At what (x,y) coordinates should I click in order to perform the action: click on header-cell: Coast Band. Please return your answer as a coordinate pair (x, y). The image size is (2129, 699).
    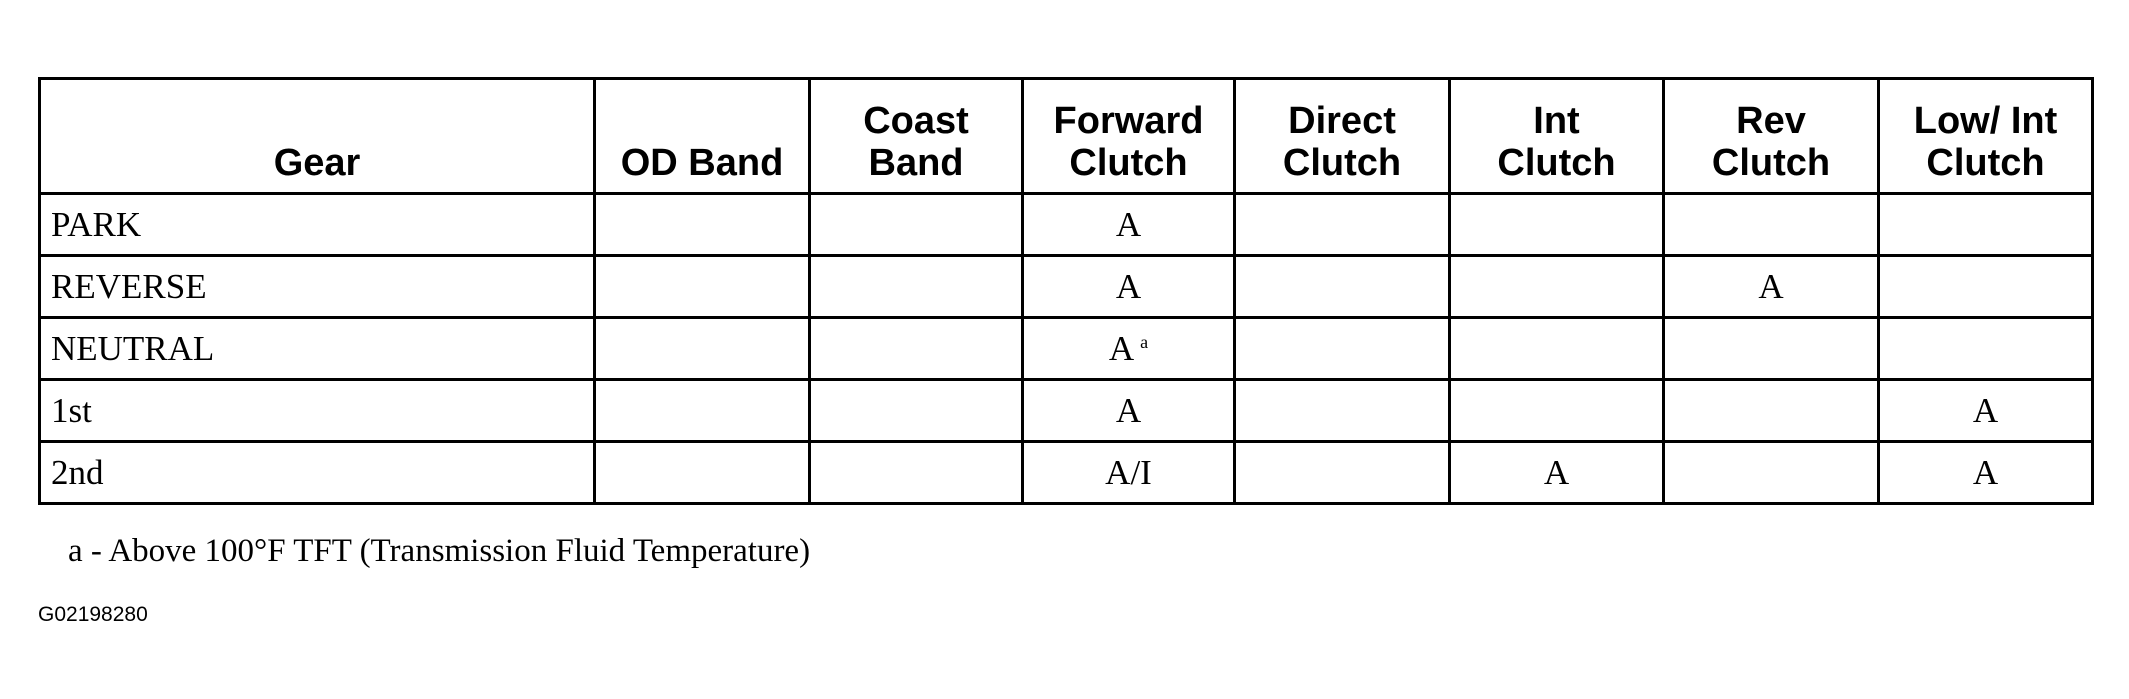
    Looking at the image, I should click on (916, 136).